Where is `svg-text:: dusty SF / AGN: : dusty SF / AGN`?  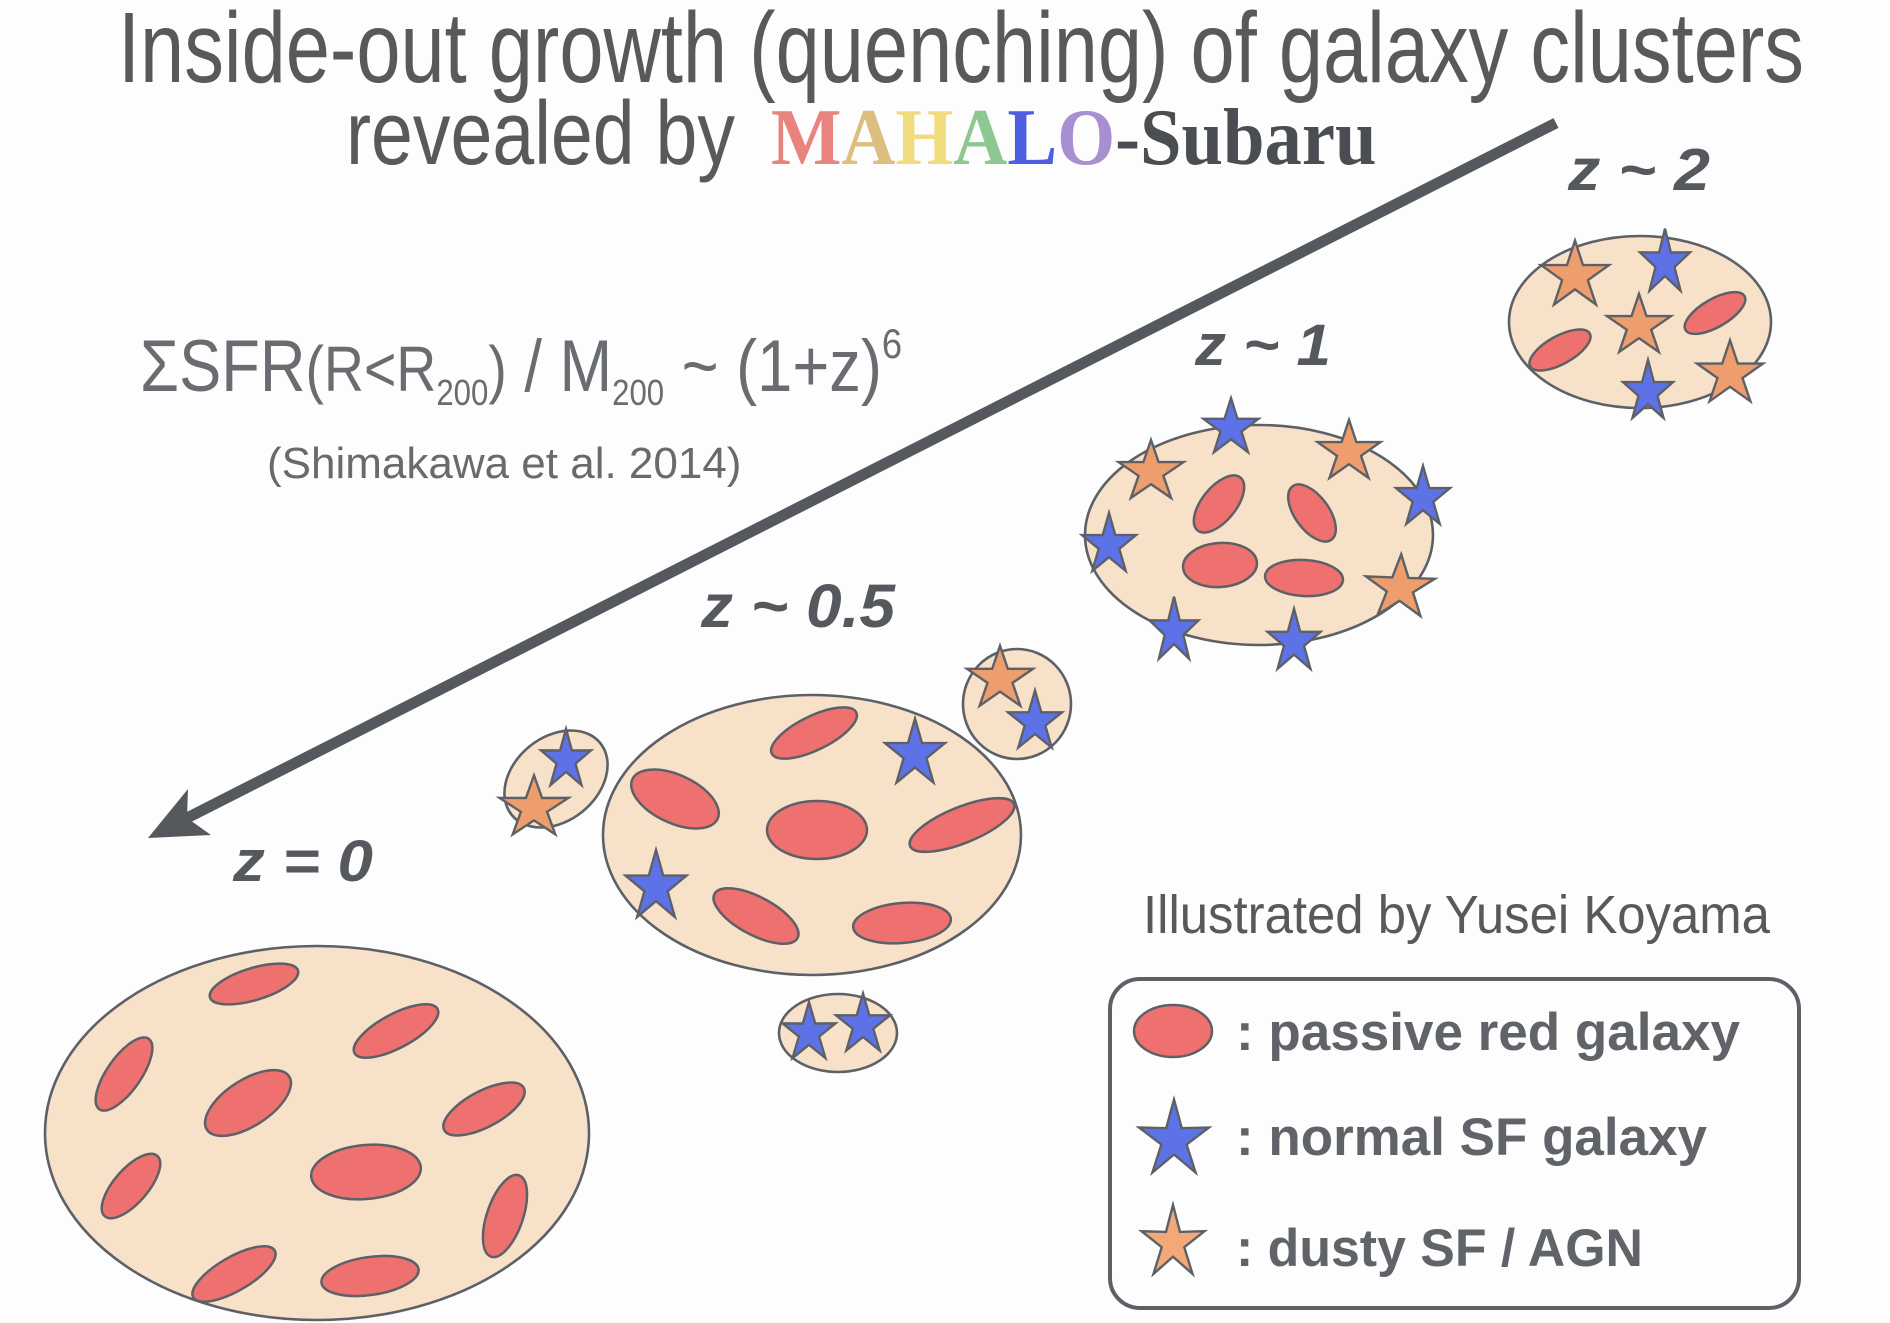 svg-text:: dusty SF / AGN: : dusty SF / AGN is located at coordinates (1439, 1248).